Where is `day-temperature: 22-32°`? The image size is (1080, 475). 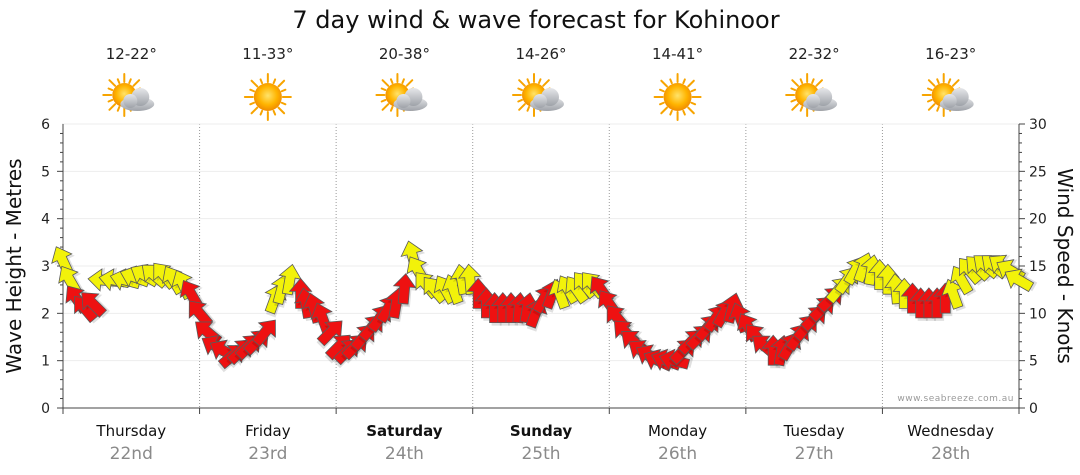 day-temperature: 22-32° is located at coordinates (814, 54).